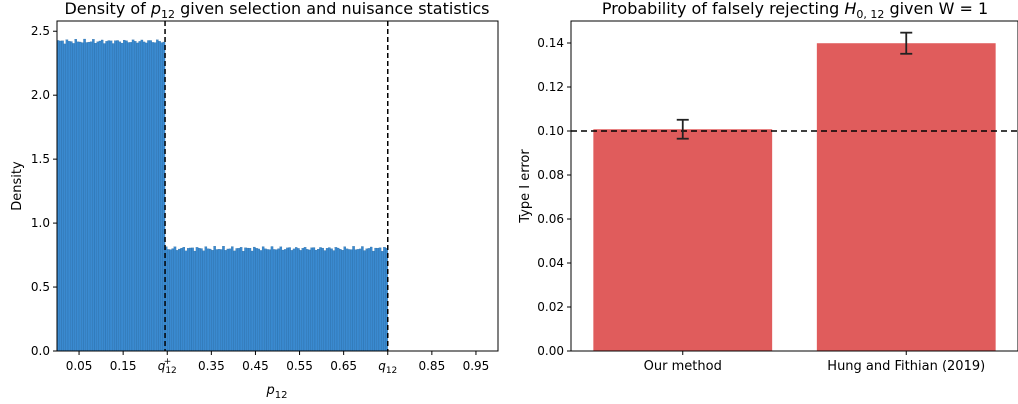  I want to click on y-tick-label: 0.06, so click(550, 219).